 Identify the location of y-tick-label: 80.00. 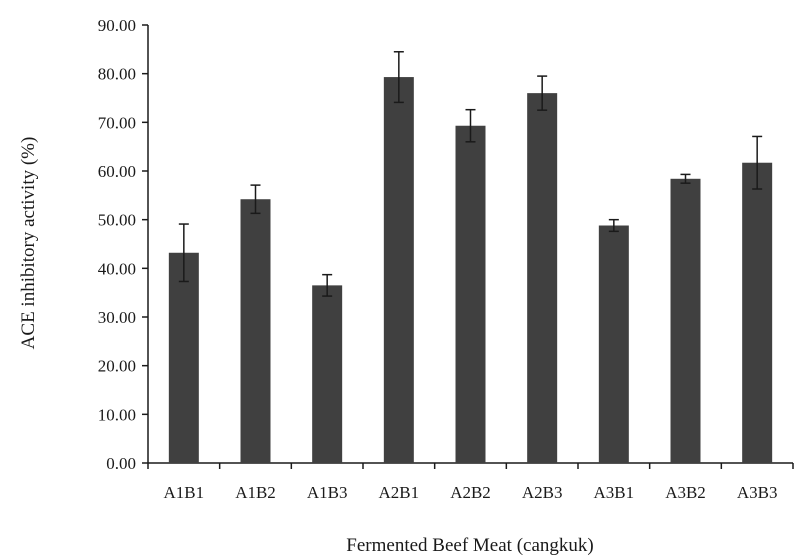
(117, 74).